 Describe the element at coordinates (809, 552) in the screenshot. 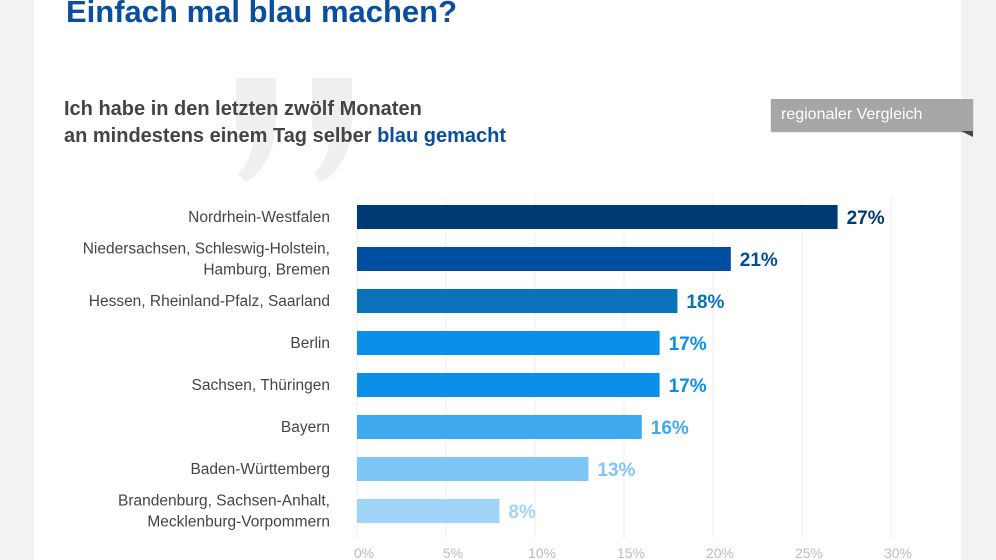

I see `x-tick-label: 25%` at that location.